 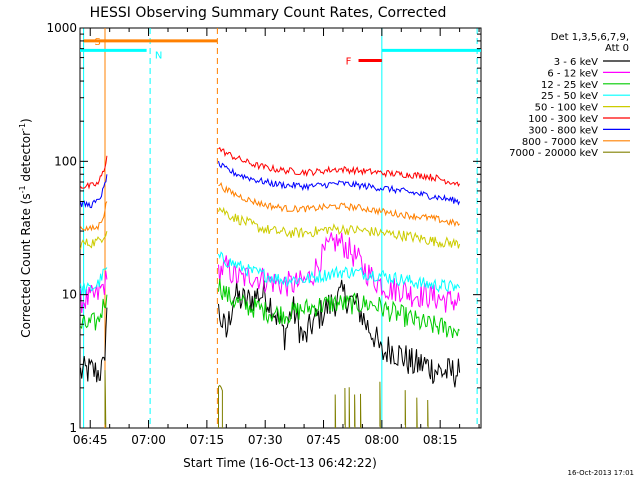 I want to click on y-axis-label-c: ), so click(x=26, y=120).